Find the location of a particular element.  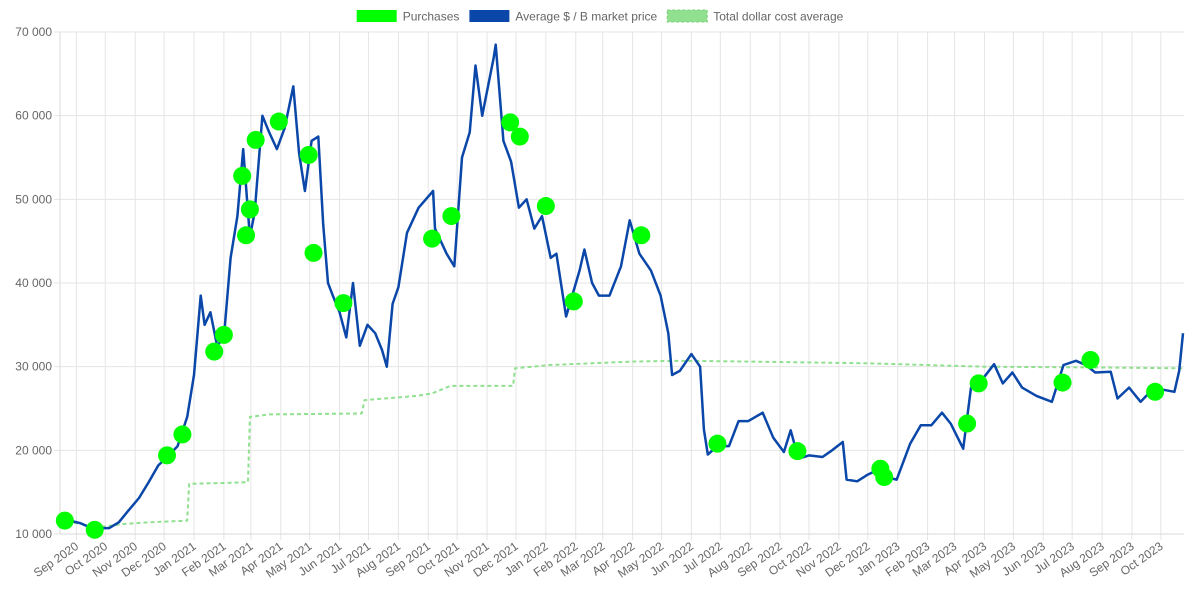

legend-item-total-dollar-cost-average: Total dollar cost average is located at coordinates (755, 16).